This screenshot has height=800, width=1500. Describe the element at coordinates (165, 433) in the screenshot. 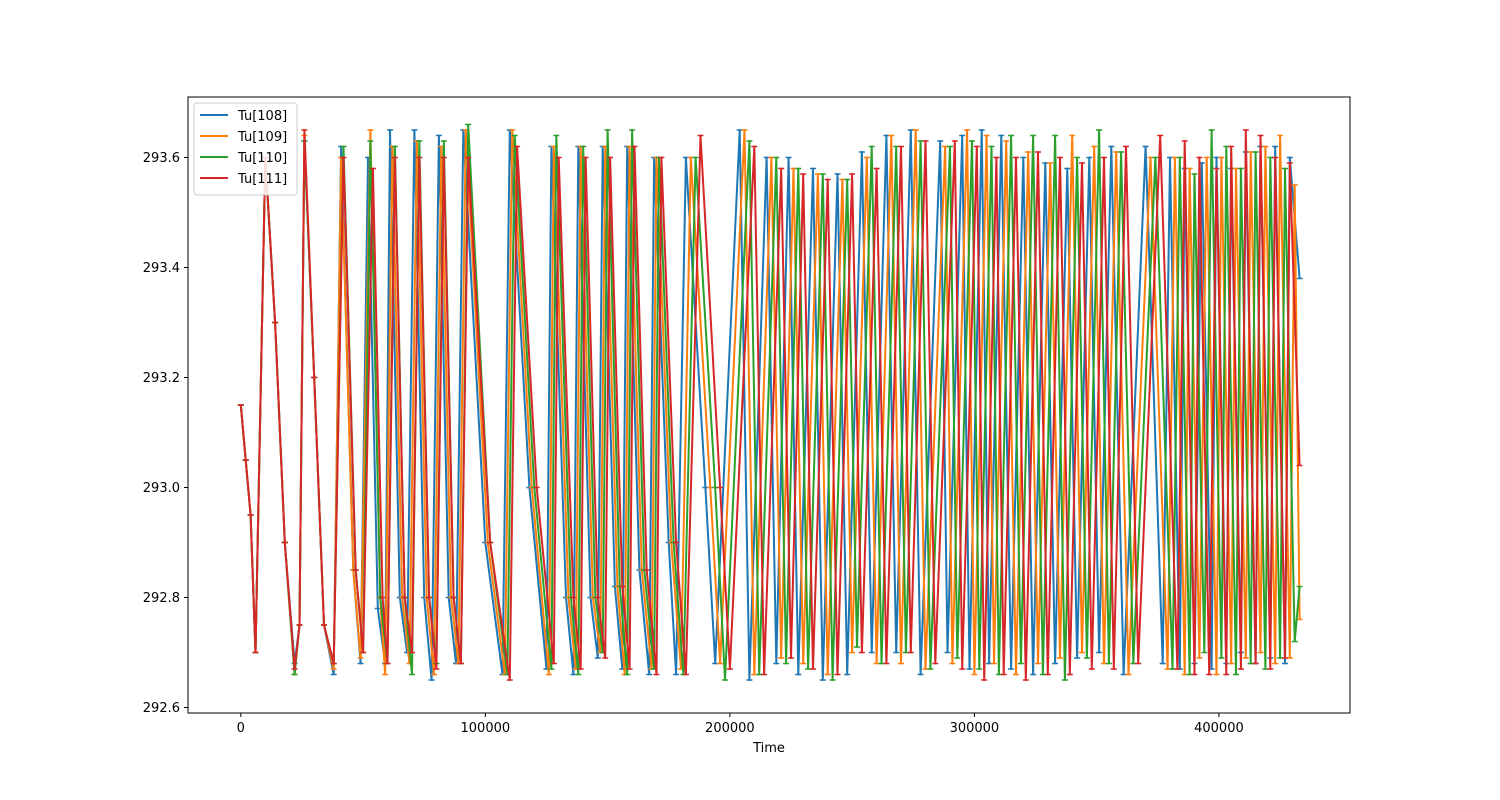

I see `y-axis: 292.6 292.8 293.0 293.2 293.4 293.6` at that location.